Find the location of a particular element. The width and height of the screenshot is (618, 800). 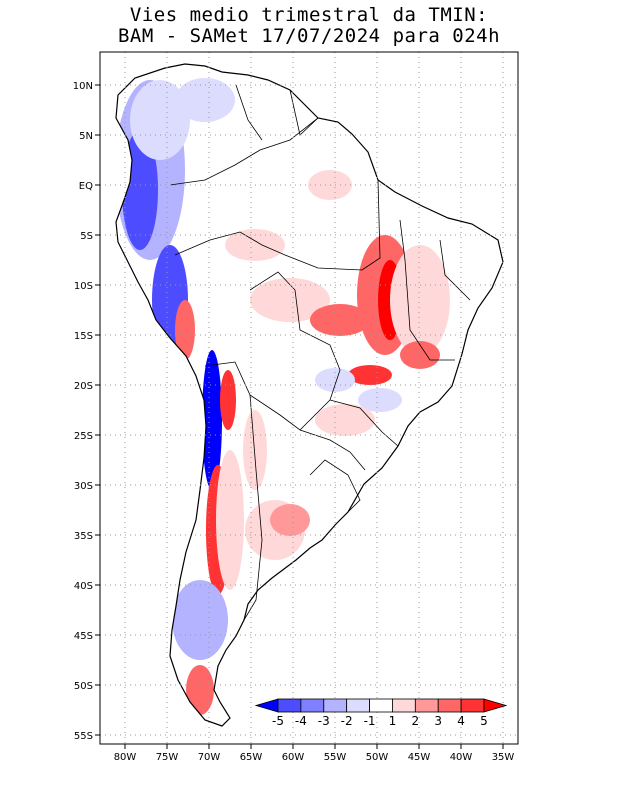

lon-tick-label: 80W is located at coordinates (125, 757).